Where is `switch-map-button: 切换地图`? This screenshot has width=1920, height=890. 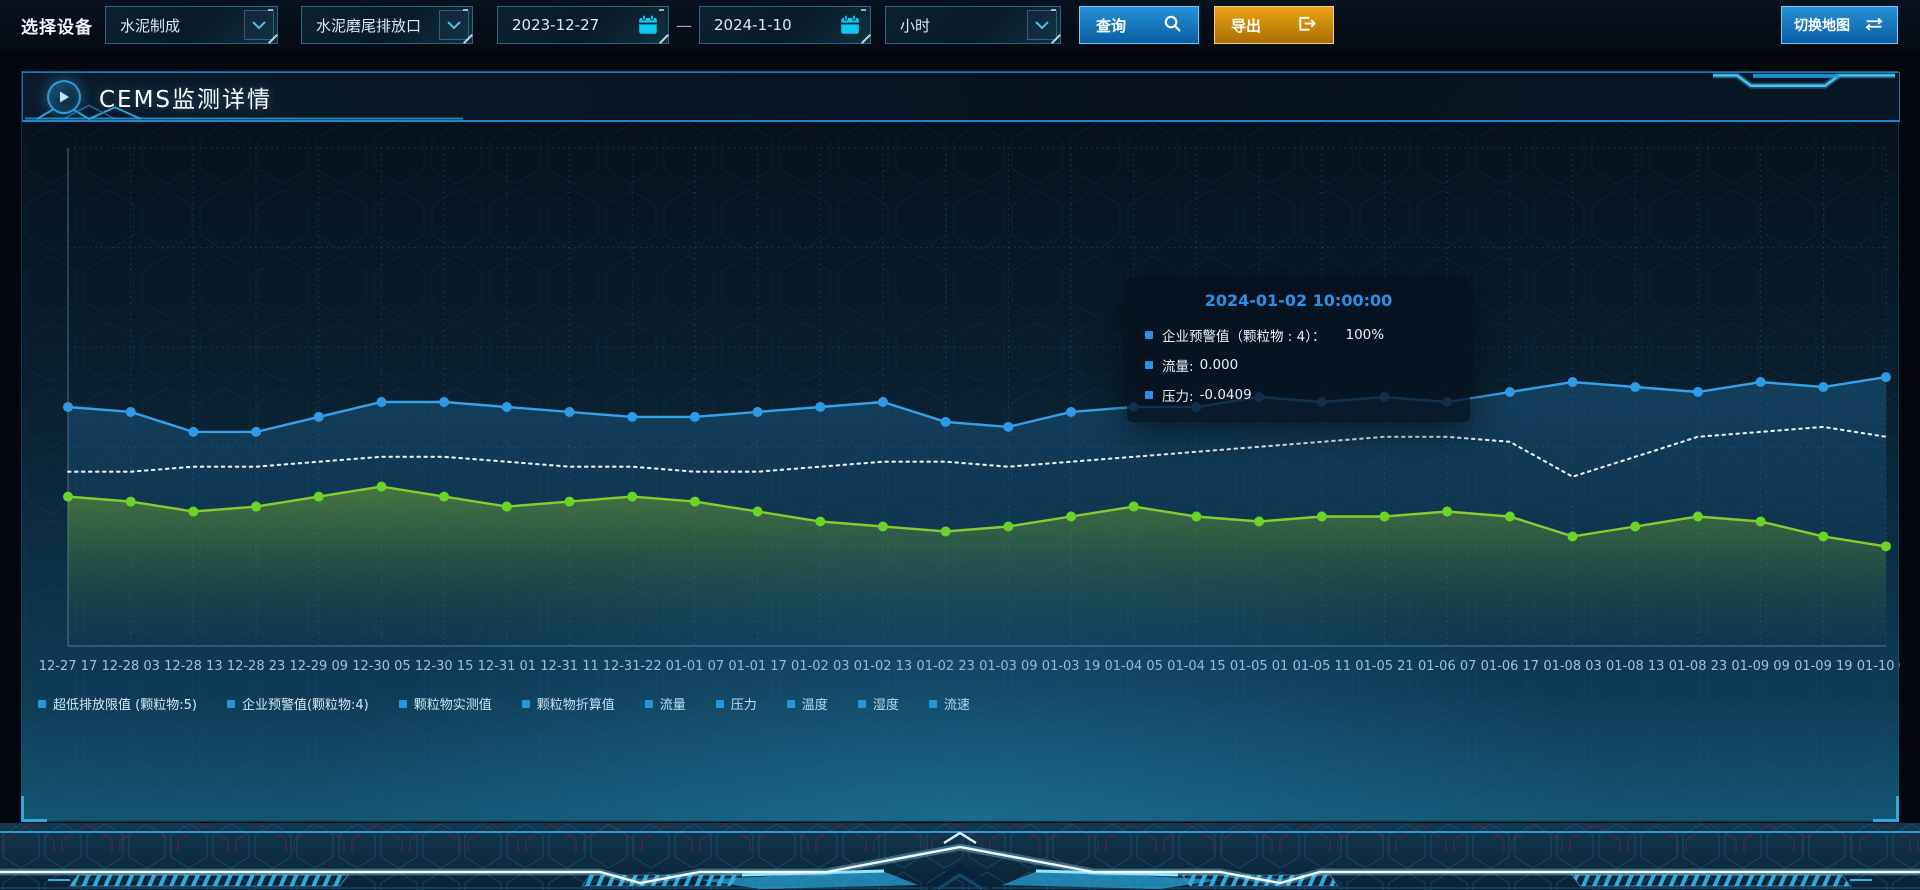
switch-map-button: 切换地图 is located at coordinates (1839, 25).